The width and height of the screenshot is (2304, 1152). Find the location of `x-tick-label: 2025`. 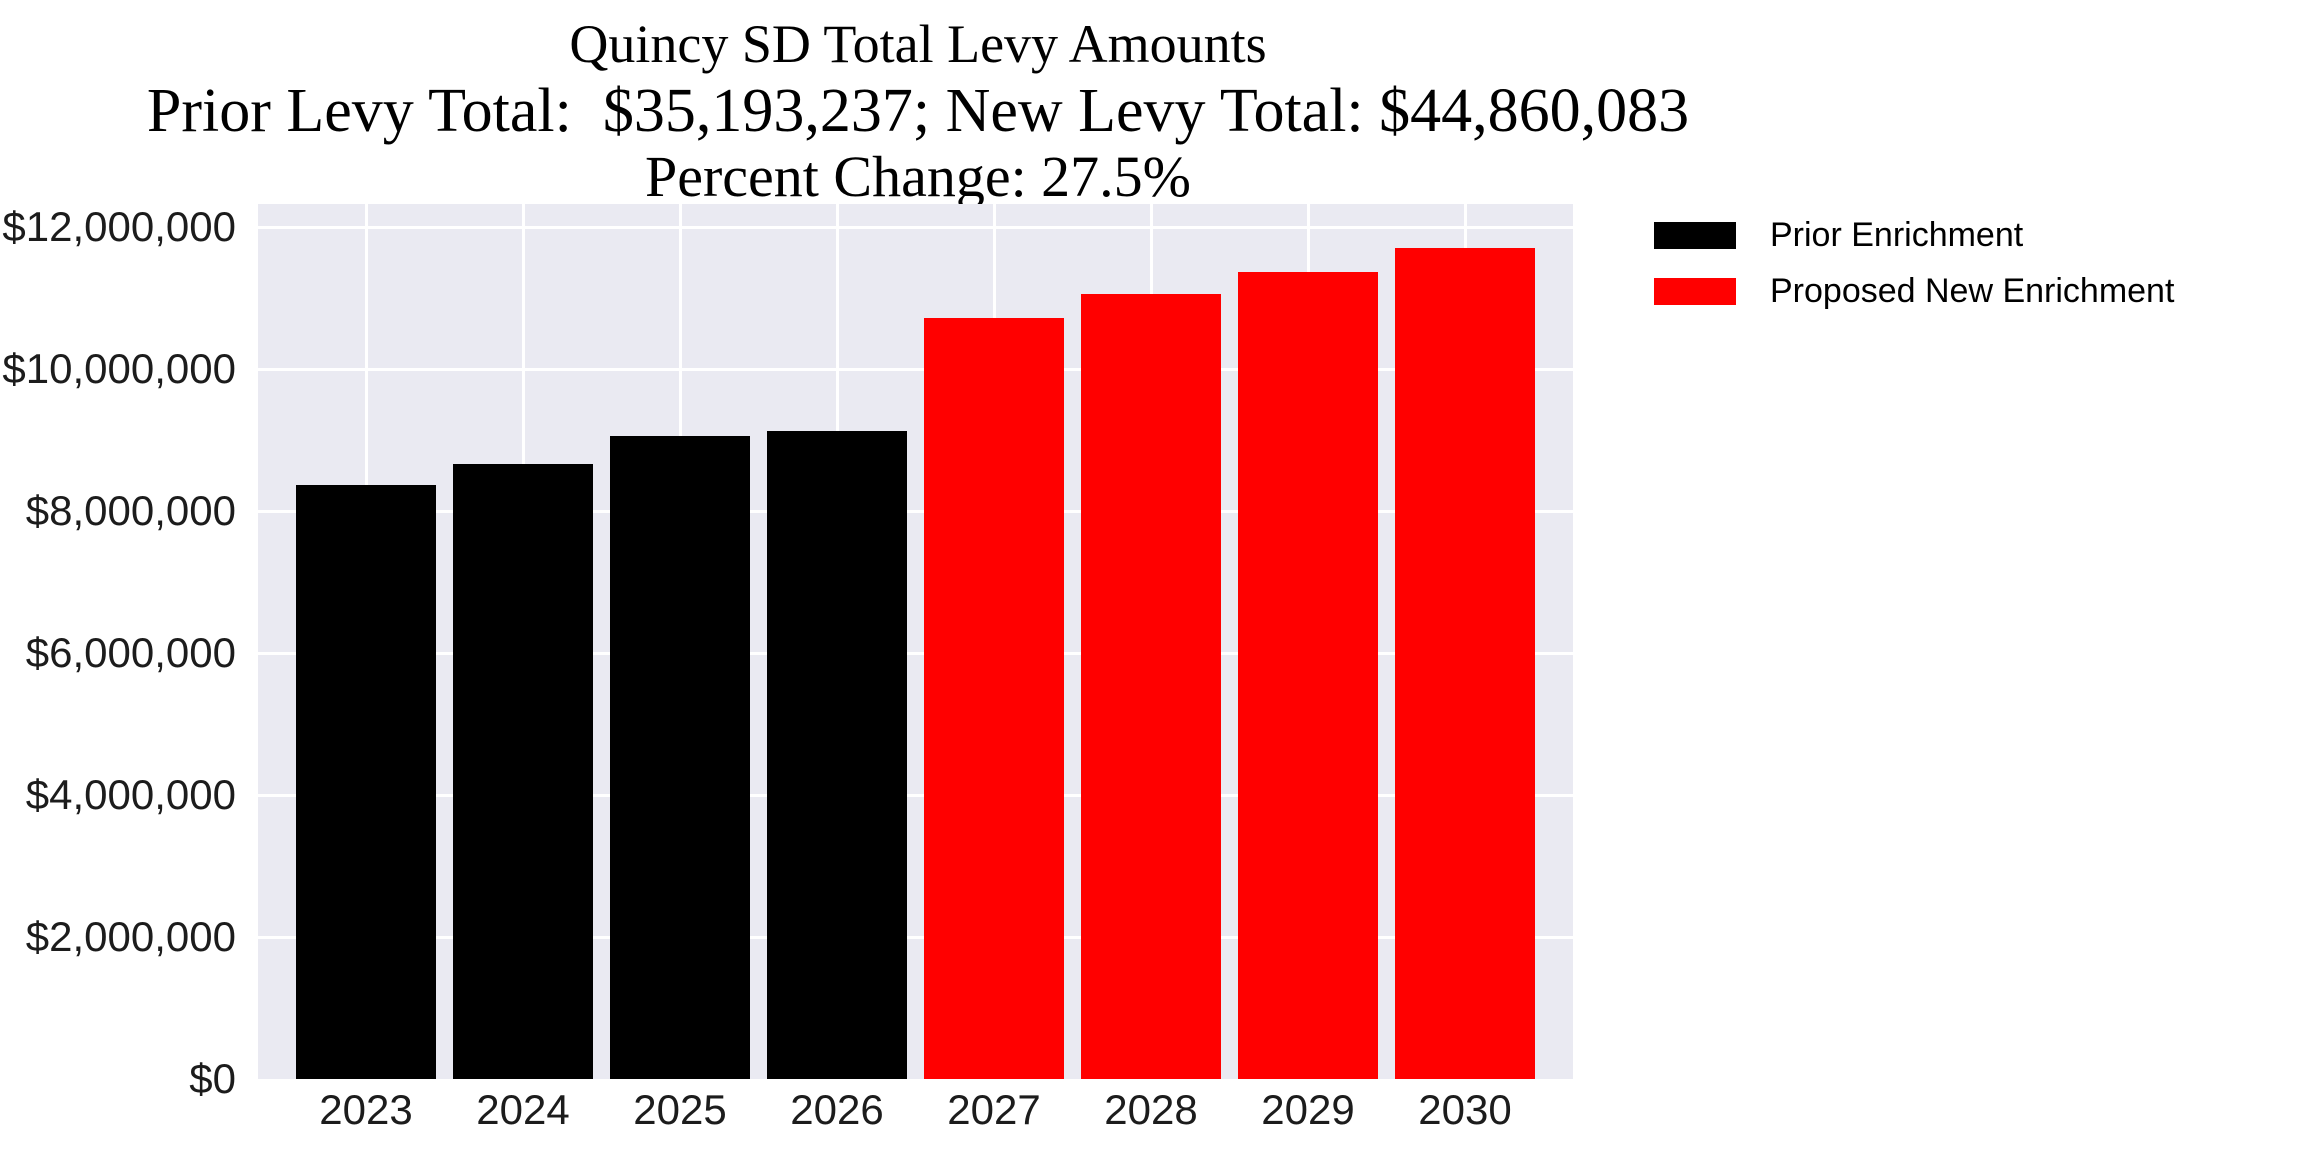

x-tick-label: 2025 is located at coordinates (680, 1109).